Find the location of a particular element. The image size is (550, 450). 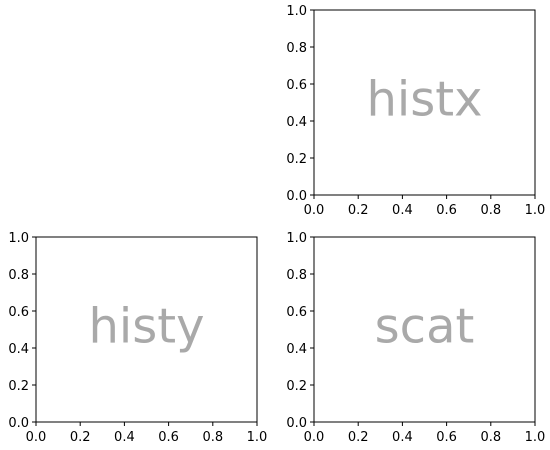

histy-x-tick-label: 0.4 is located at coordinates (124, 437).